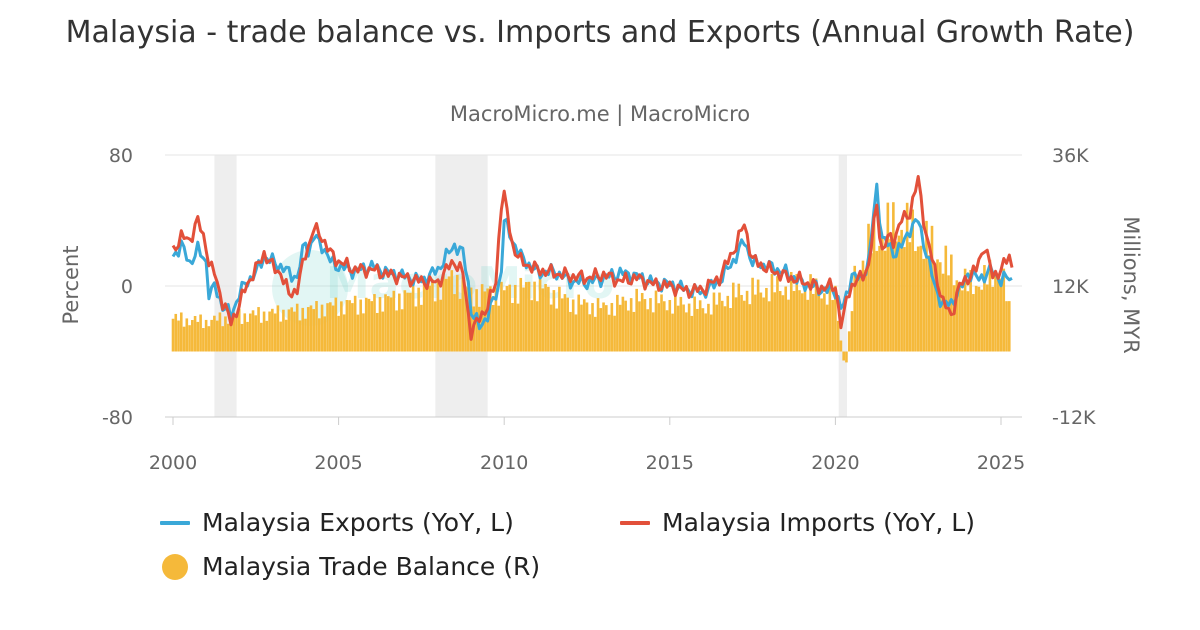  Describe the element at coordinates (310, 288) in the screenshot. I see `watermark-logo-icon` at that location.